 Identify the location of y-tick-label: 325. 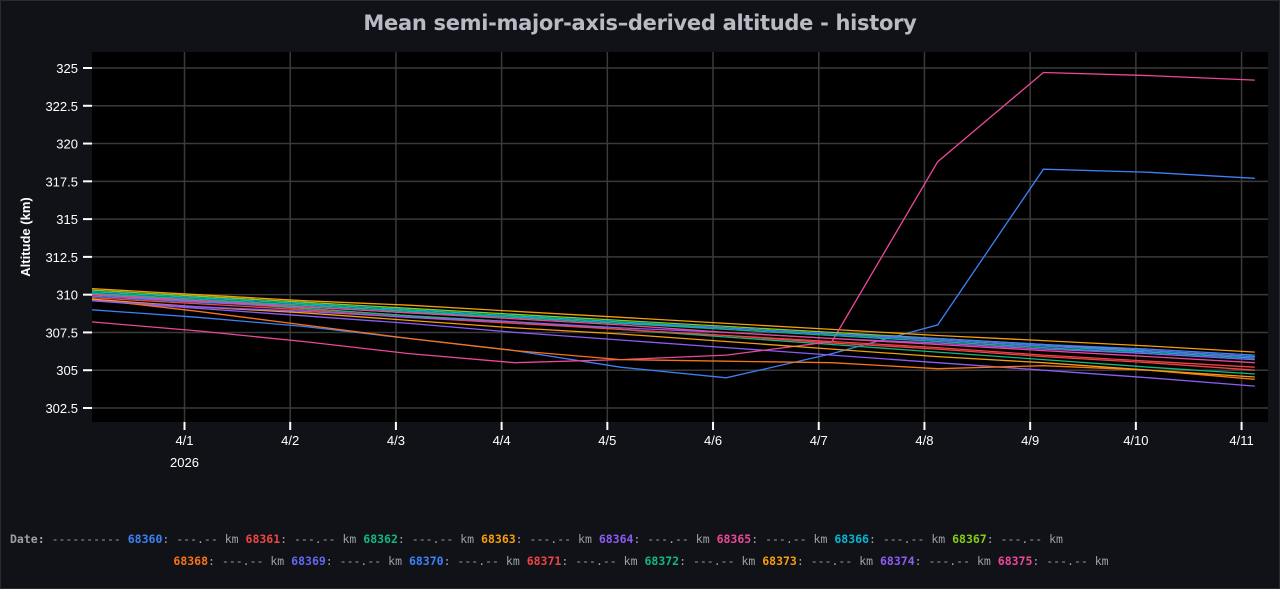
(67, 68).